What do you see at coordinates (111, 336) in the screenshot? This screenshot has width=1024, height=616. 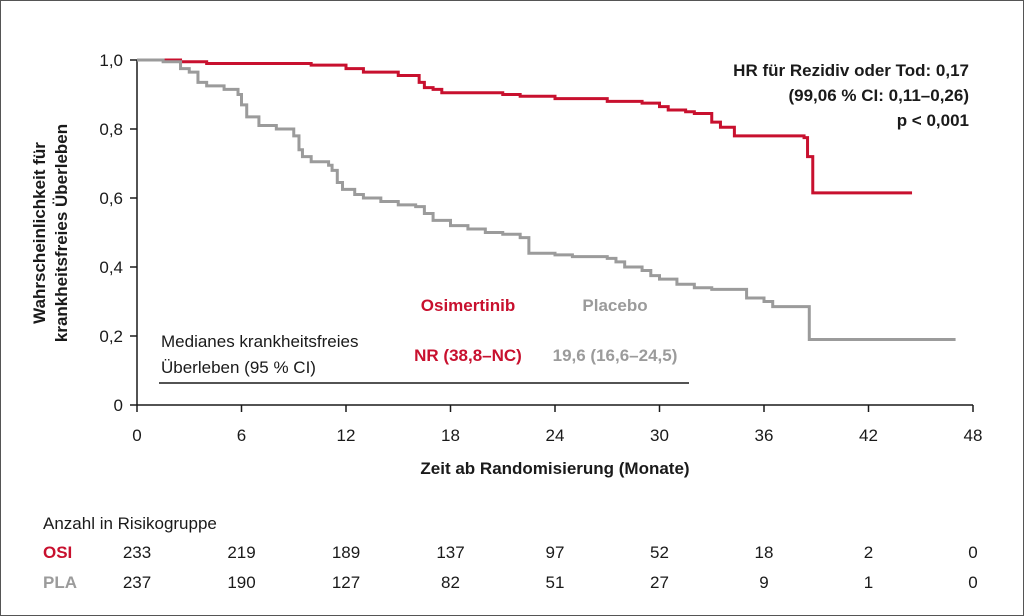 I see `y-tick-label: 0,2` at bounding box center [111, 336].